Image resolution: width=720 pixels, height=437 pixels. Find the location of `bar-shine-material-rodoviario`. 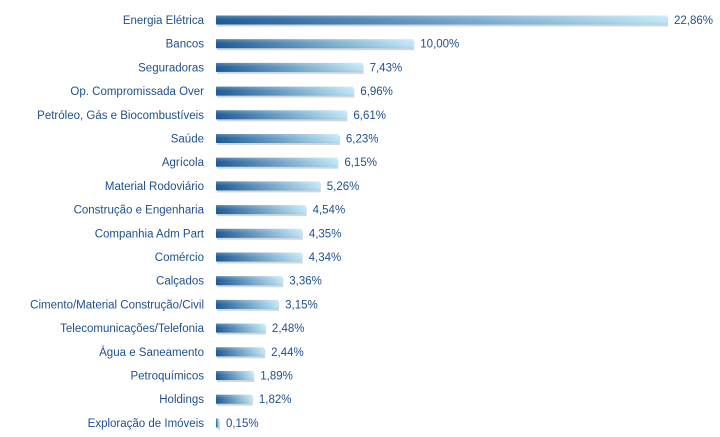

bar-shine-material-rodoviario is located at coordinates (268, 186).